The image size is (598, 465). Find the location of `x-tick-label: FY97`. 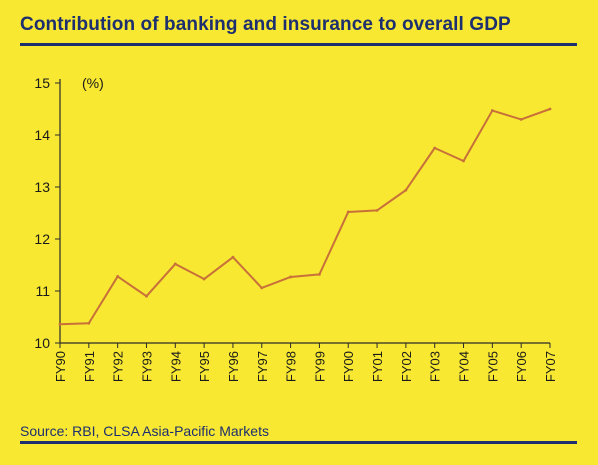

x-tick-label: FY97 is located at coordinates (262, 366).